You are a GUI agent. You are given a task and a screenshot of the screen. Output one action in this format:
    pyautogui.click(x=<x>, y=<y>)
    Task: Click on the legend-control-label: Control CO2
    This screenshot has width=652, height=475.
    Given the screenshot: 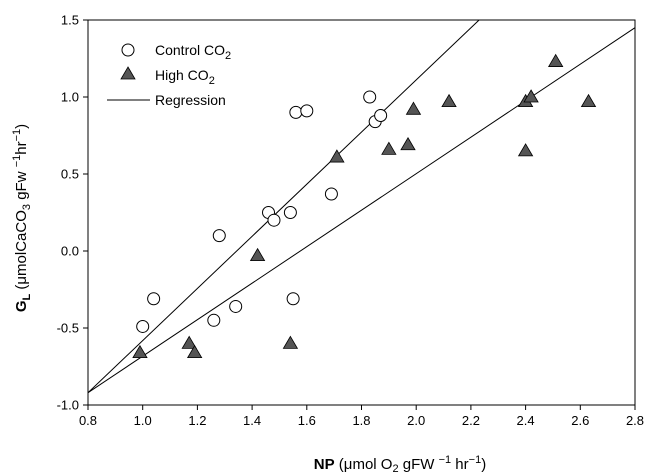 What is the action you would take?
    pyautogui.click(x=193, y=52)
    